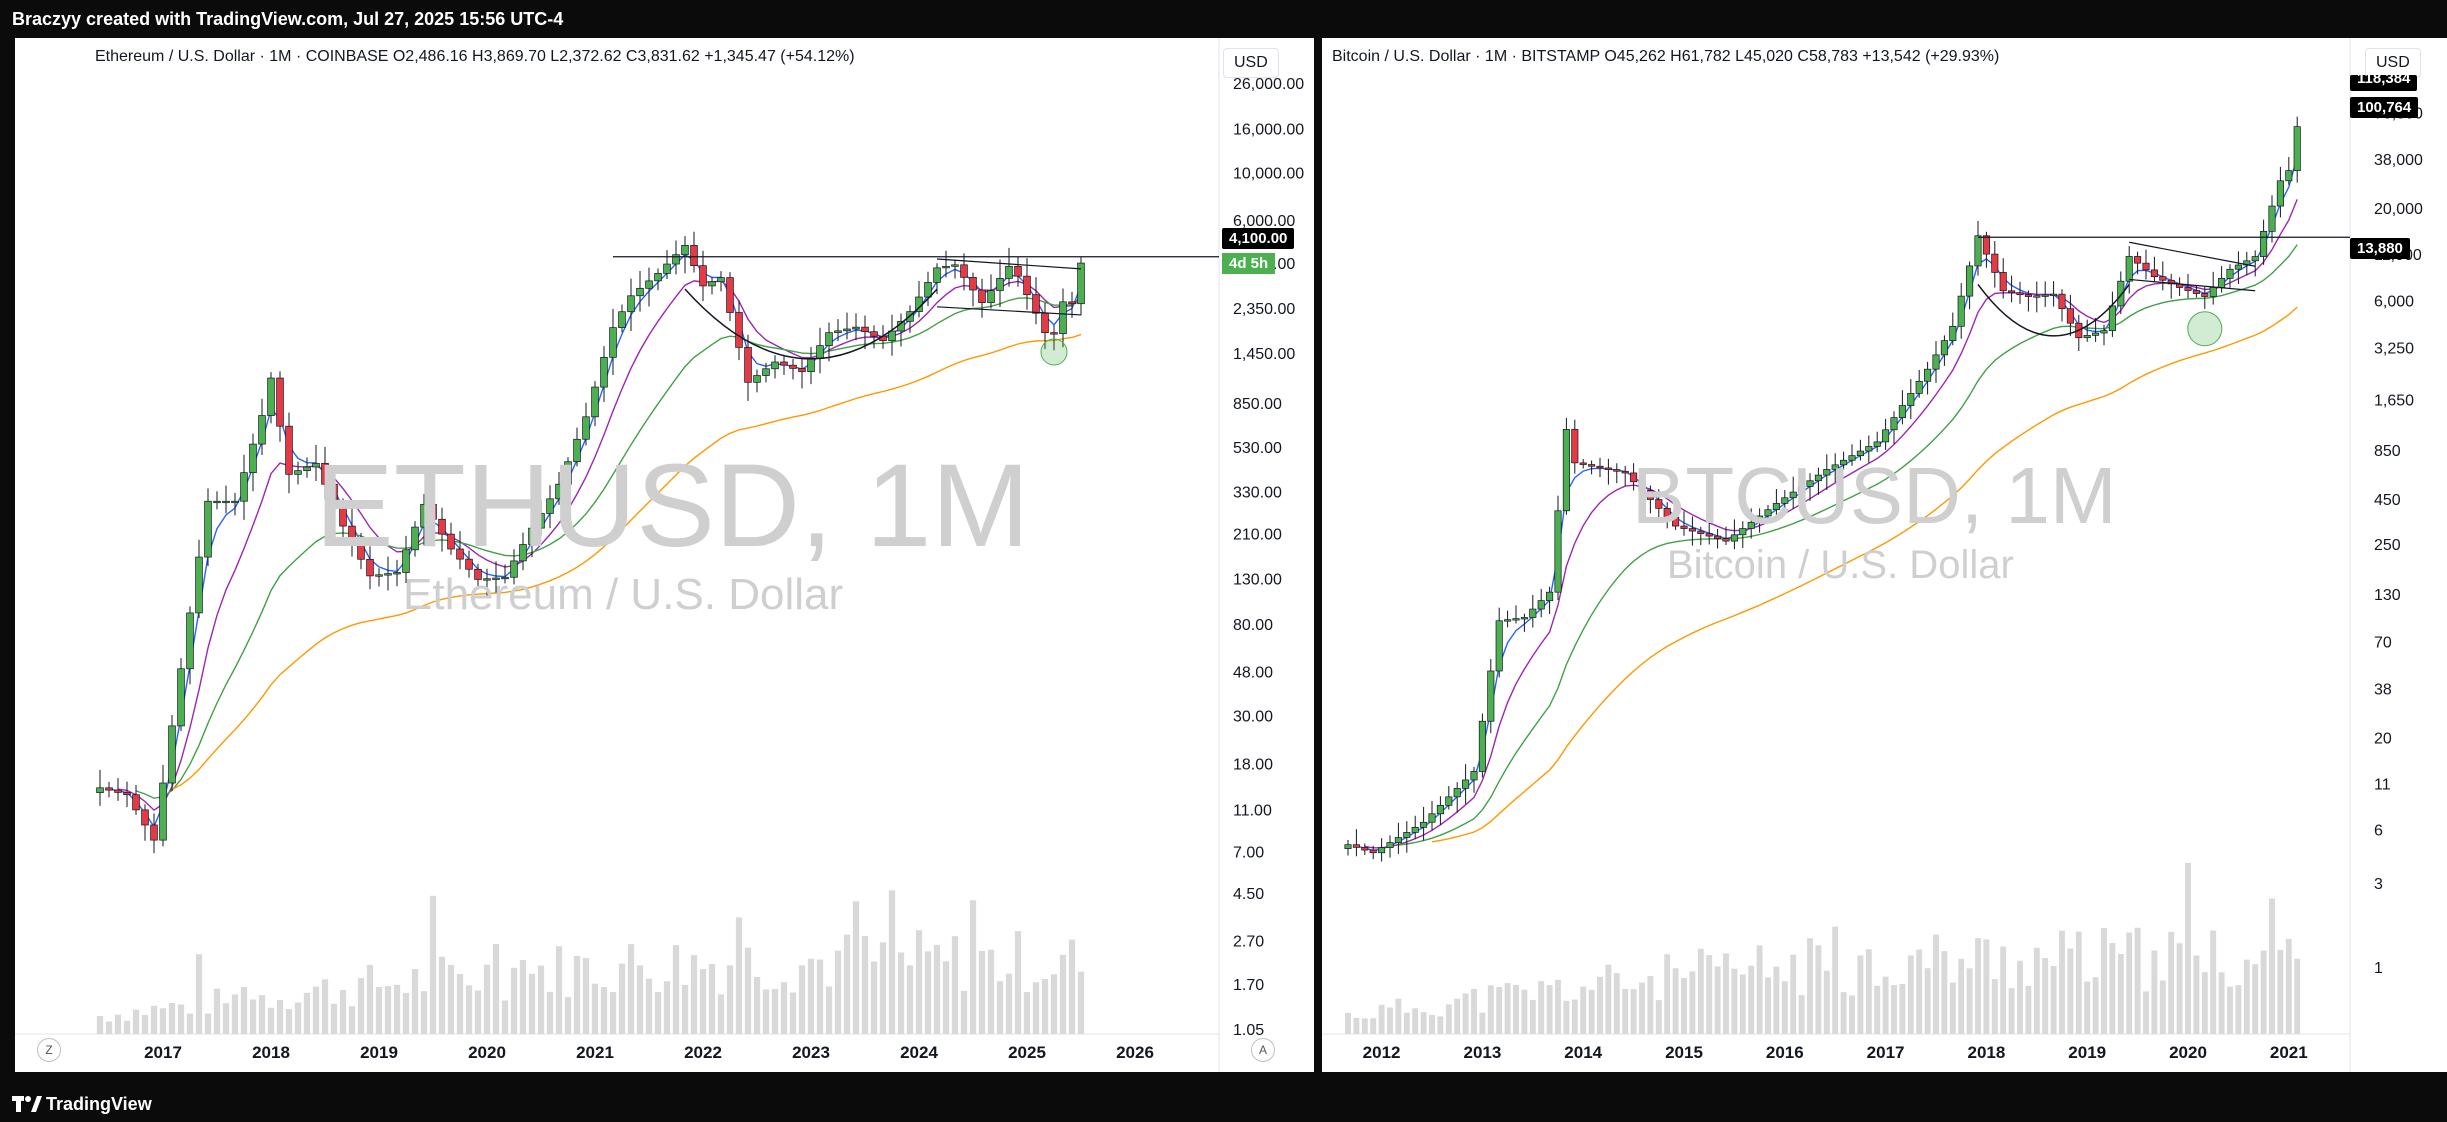  I want to click on highlight-circle, so click(1054, 352).